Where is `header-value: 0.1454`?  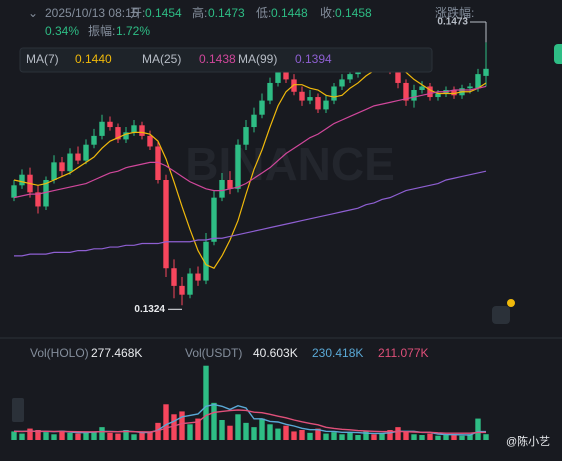
header-value: 0.1454 is located at coordinates (163, 13).